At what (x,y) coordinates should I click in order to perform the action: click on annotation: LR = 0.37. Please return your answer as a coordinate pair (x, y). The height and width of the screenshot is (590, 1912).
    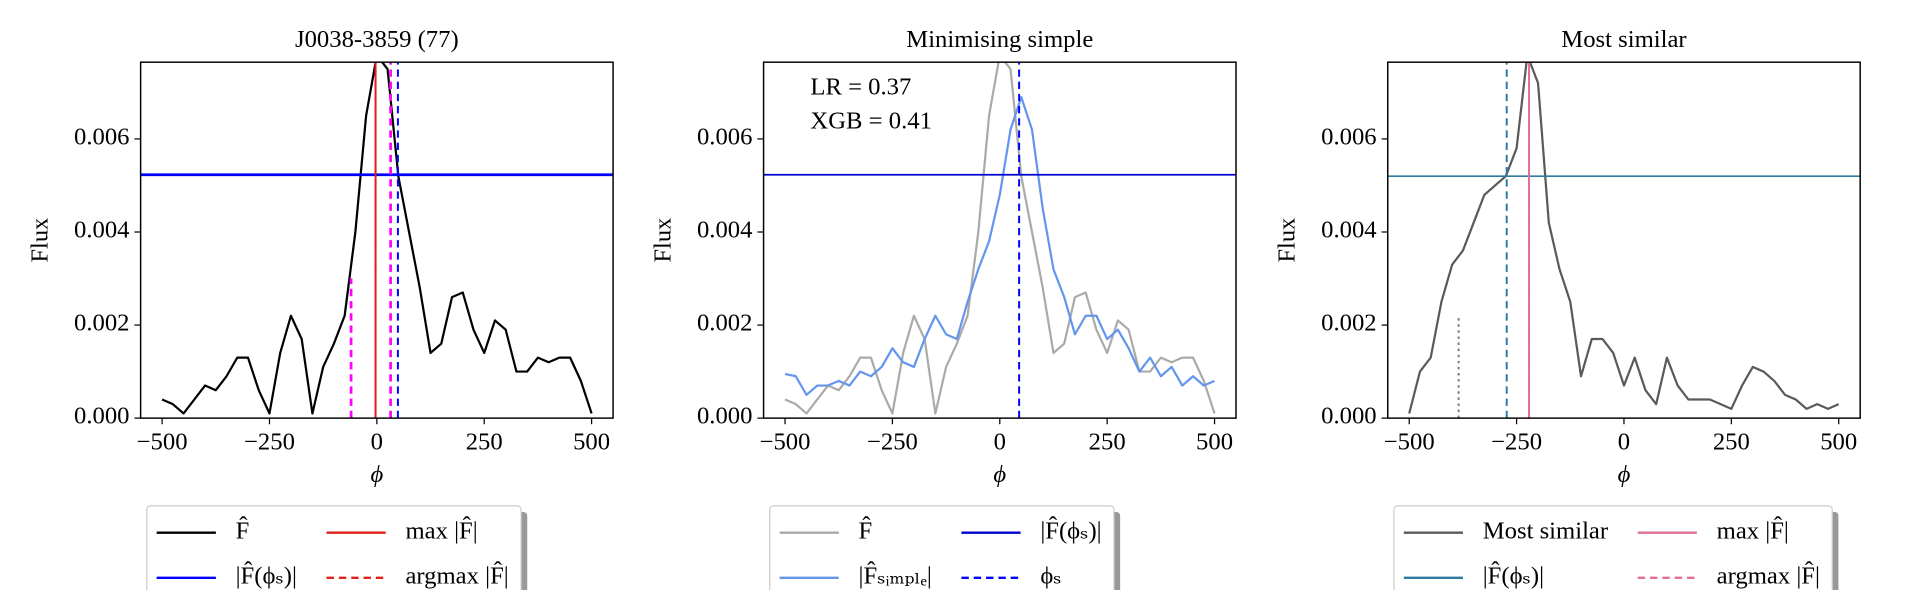
    Looking at the image, I should click on (860, 87).